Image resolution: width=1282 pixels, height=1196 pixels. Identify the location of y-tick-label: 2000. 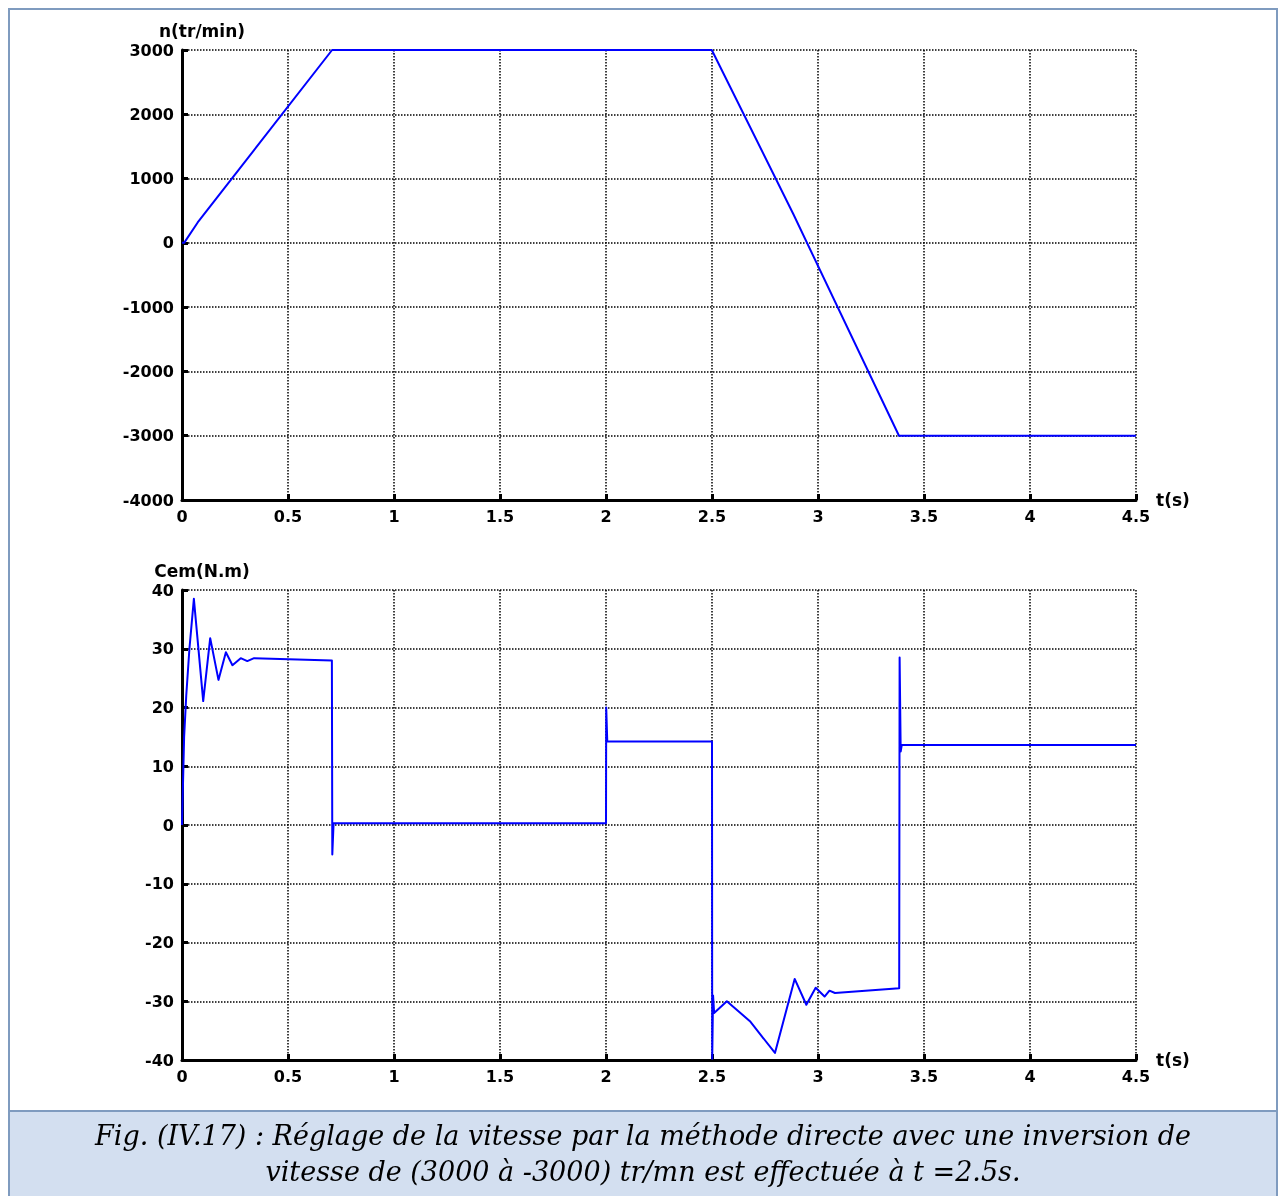
(151, 114).